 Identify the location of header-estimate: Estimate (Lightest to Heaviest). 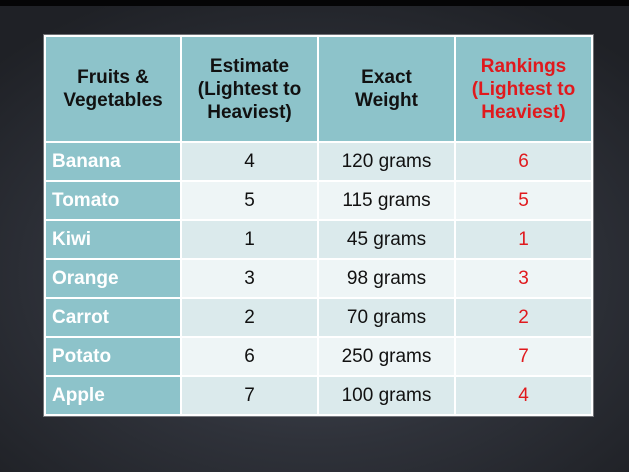
(249, 89).